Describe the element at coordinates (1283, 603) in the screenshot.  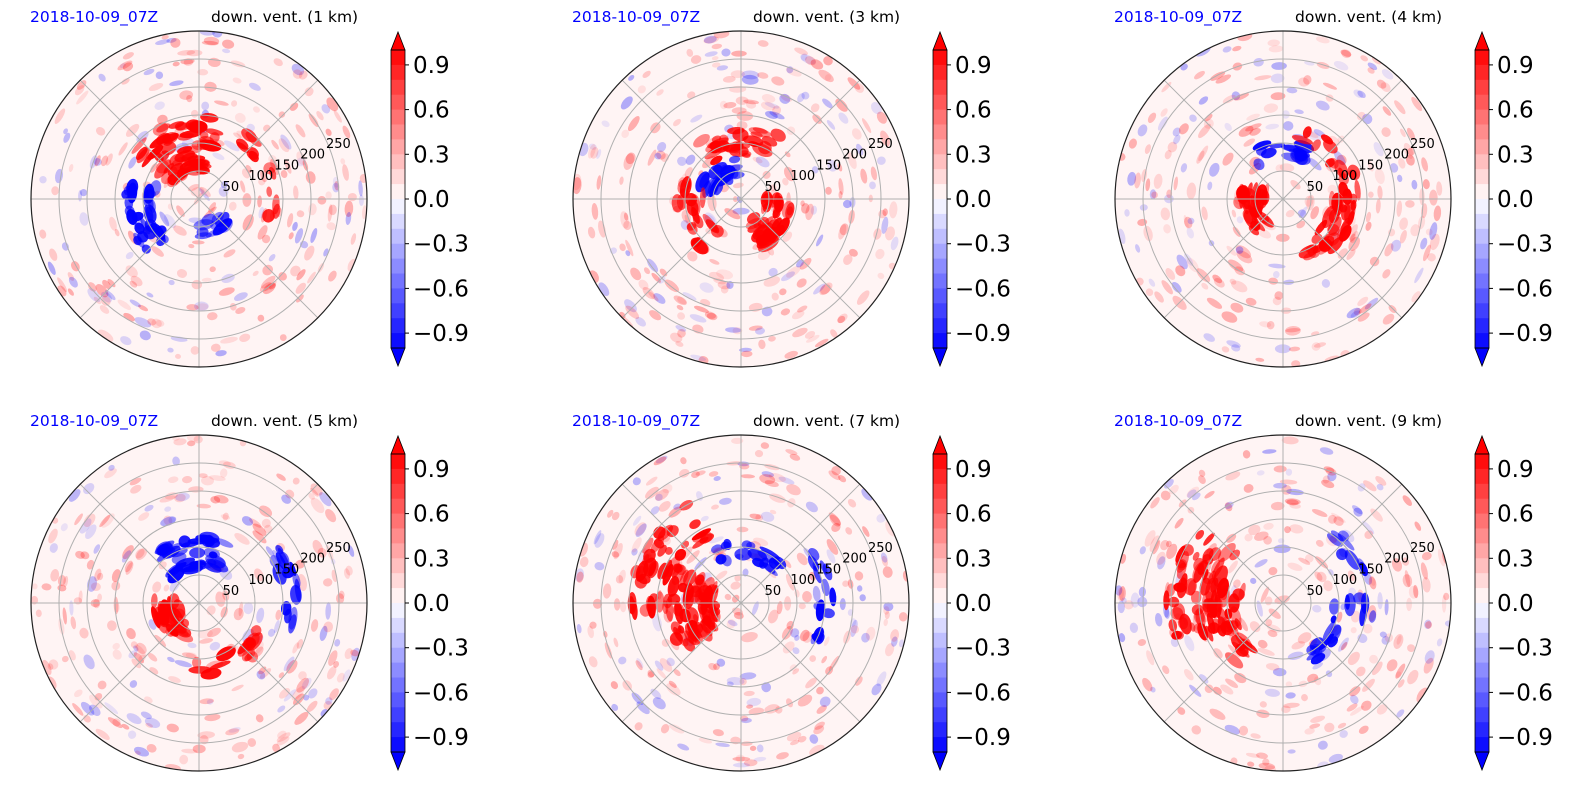
I see `plot-boundary` at that location.